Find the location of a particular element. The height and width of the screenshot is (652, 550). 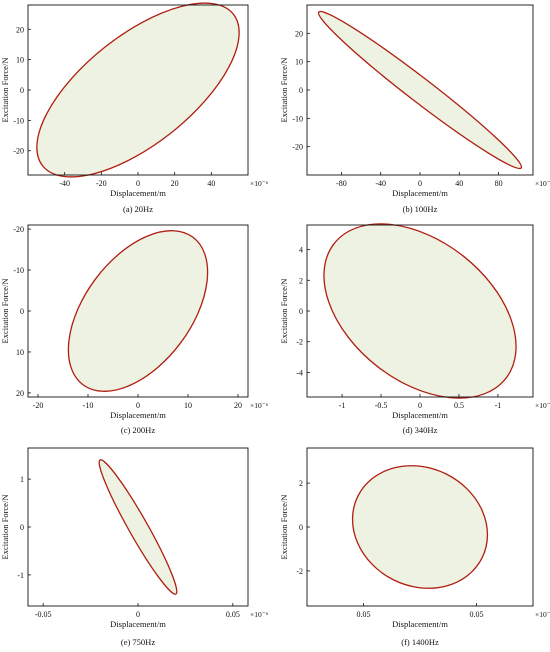

panel-caption: (d) 340Hz is located at coordinates (420, 430).